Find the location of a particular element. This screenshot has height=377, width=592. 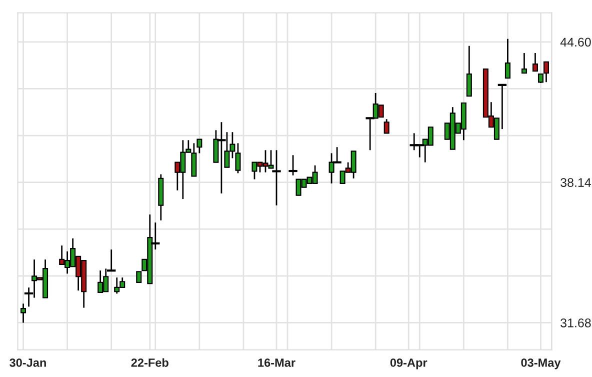

x-tick-label: 09-Apr is located at coordinates (409, 364).